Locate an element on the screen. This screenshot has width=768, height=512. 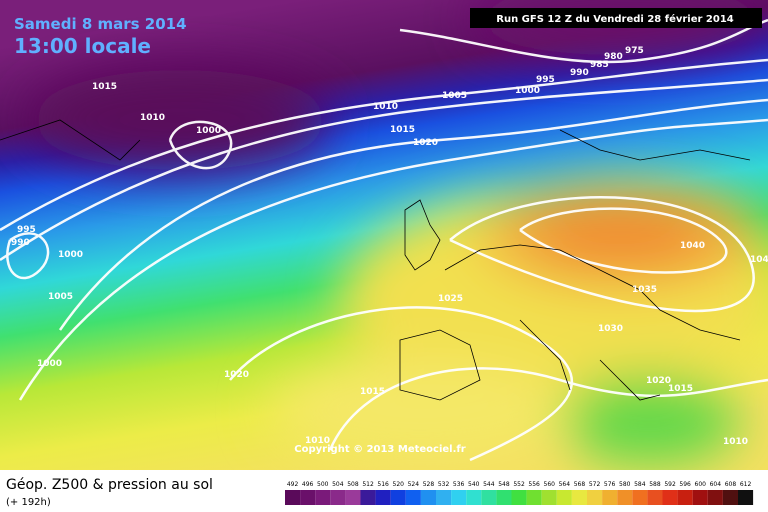
colorbar-label: 560 is located at coordinates (550, 484).